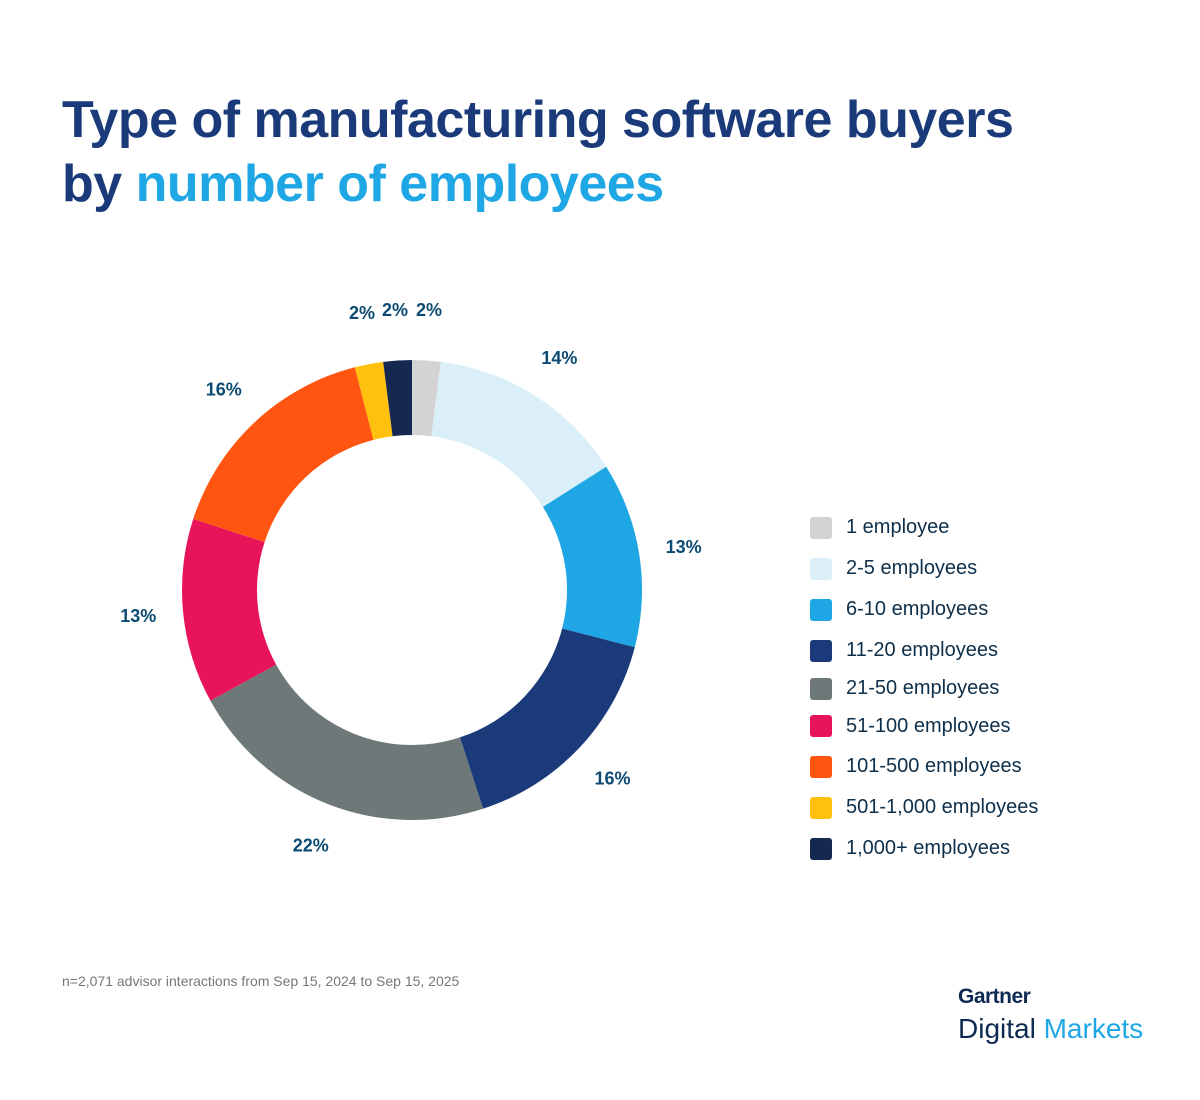  I want to click on legend-item: 11-20 employees, so click(924, 650).